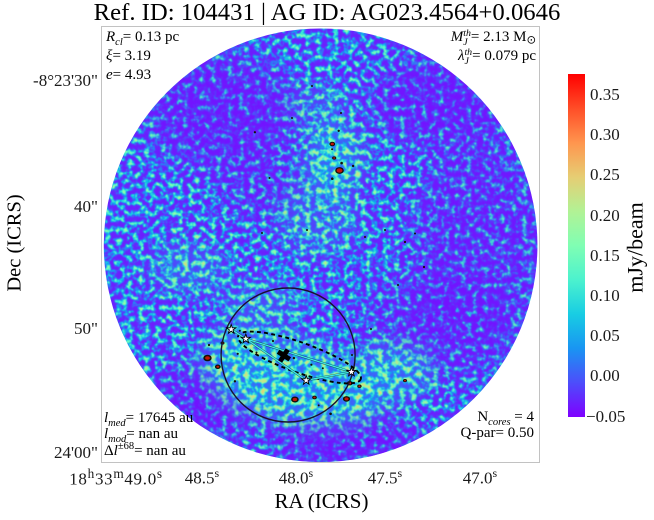 This screenshot has height=520, width=654. What do you see at coordinates (15, 242) in the screenshot?
I see `svg-text: Dec (ICRS)` at bounding box center [15, 242].